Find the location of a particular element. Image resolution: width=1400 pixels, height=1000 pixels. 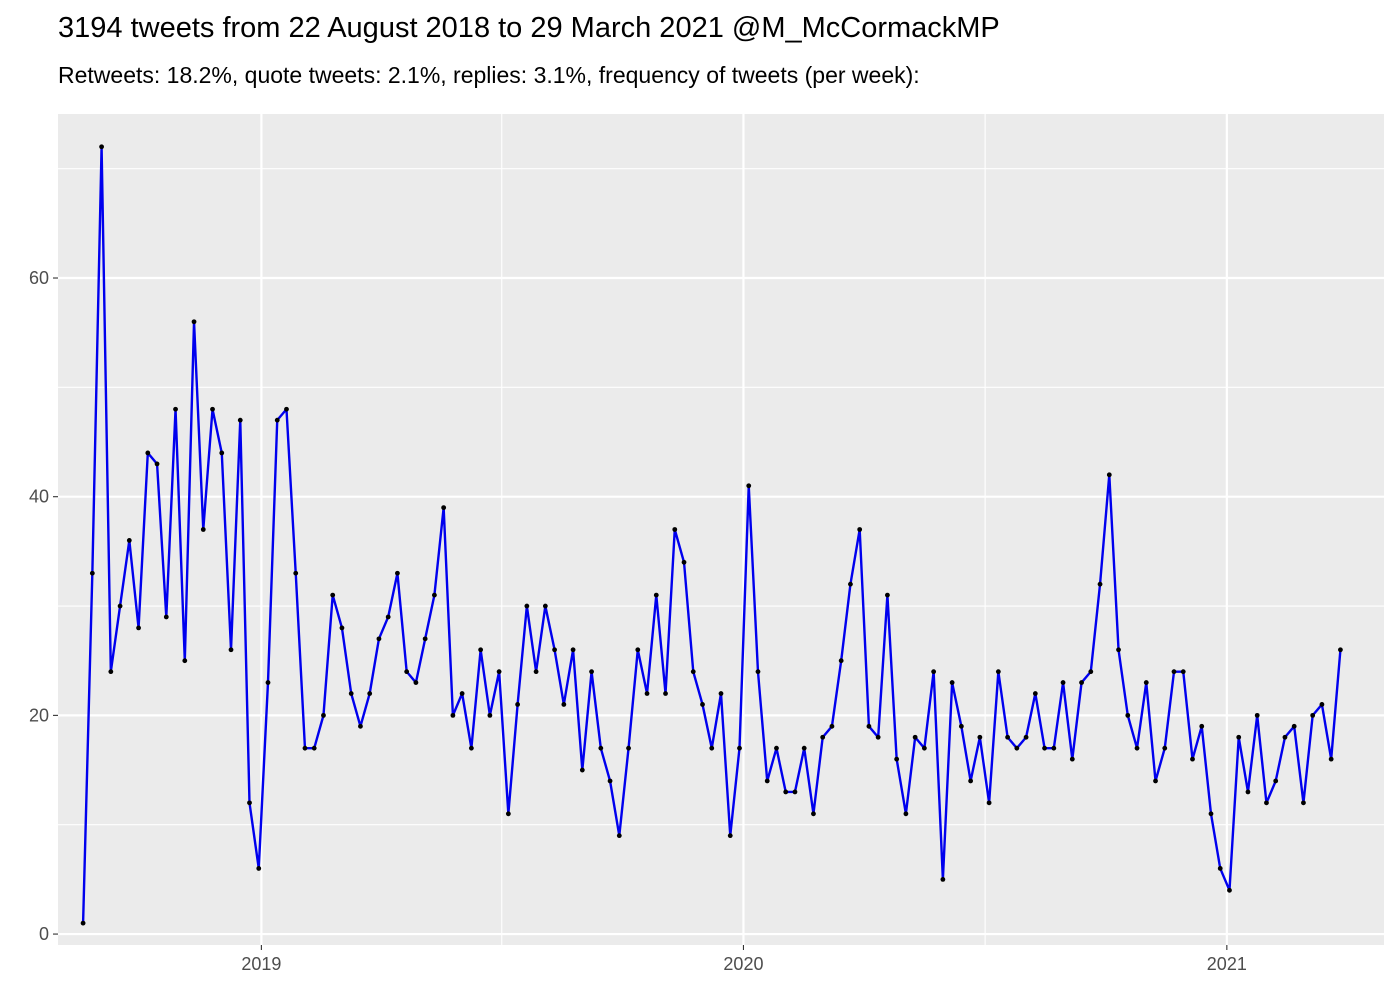

x-tick-label: 2020 is located at coordinates (743, 964).